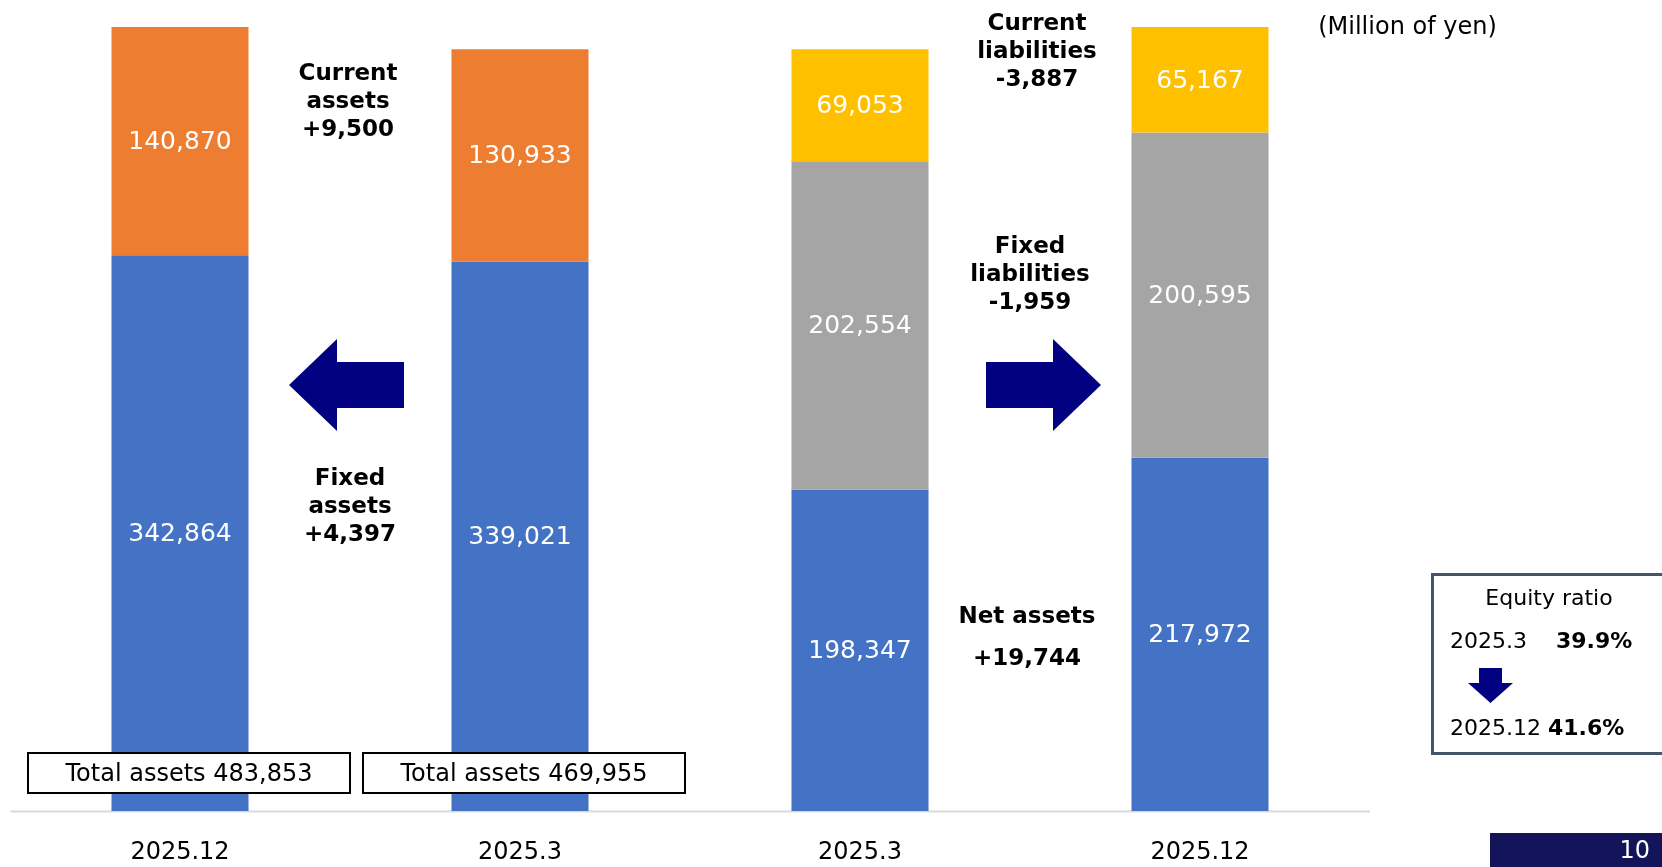 The width and height of the screenshot is (1662, 867). I want to click on annotation: (Million of yen), so click(1407, 26).